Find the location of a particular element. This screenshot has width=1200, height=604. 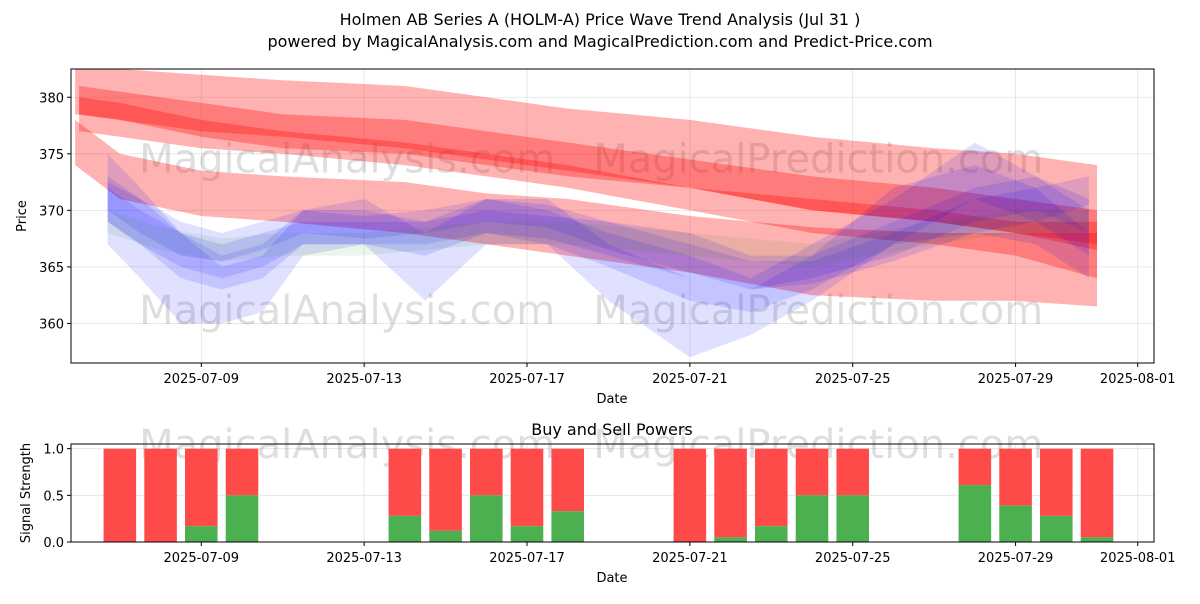

price-x-tick-label: 2025-07-29 is located at coordinates (1016, 379).